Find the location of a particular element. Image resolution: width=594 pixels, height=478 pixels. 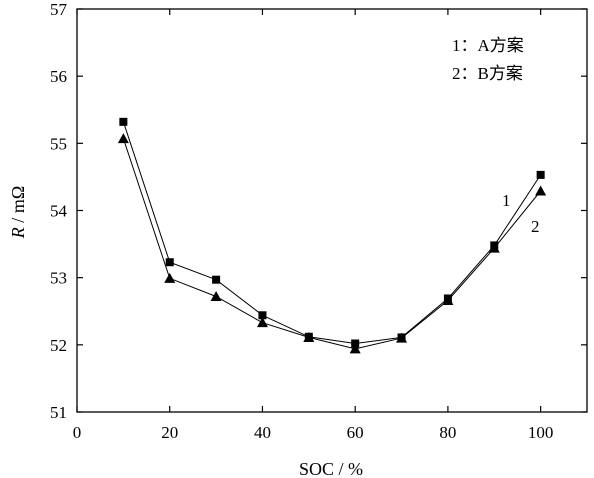

y-tick-label: 54 is located at coordinates (59, 211).